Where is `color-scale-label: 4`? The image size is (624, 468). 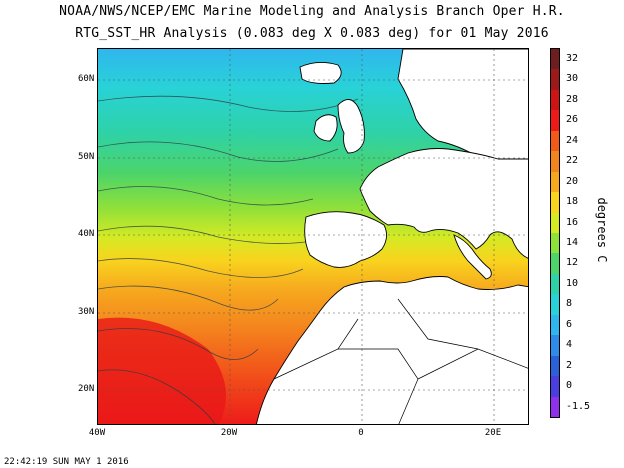 color-scale-label: 4 is located at coordinates (569, 345).